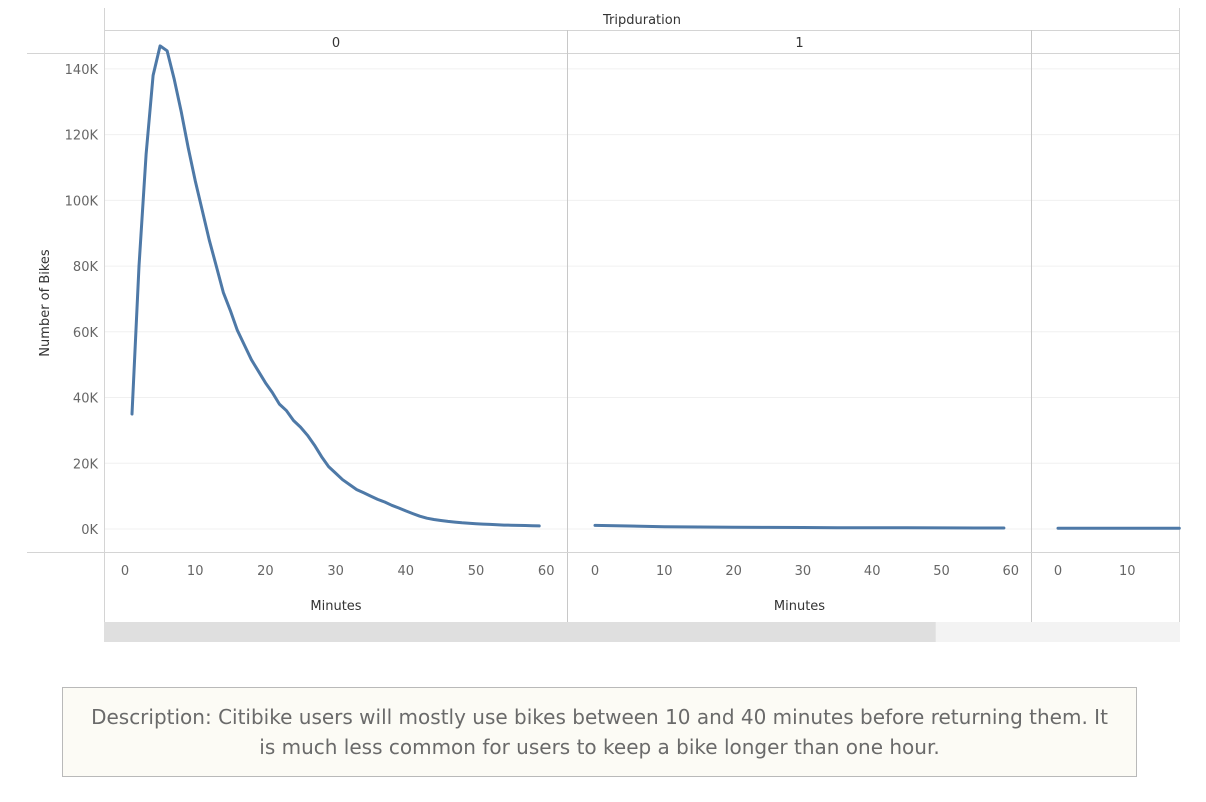 The width and height of the screenshot is (1206, 802). Describe the element at coordinates (82, 136) in the screenshot. I see `y-tick-label: 120K` at that location.